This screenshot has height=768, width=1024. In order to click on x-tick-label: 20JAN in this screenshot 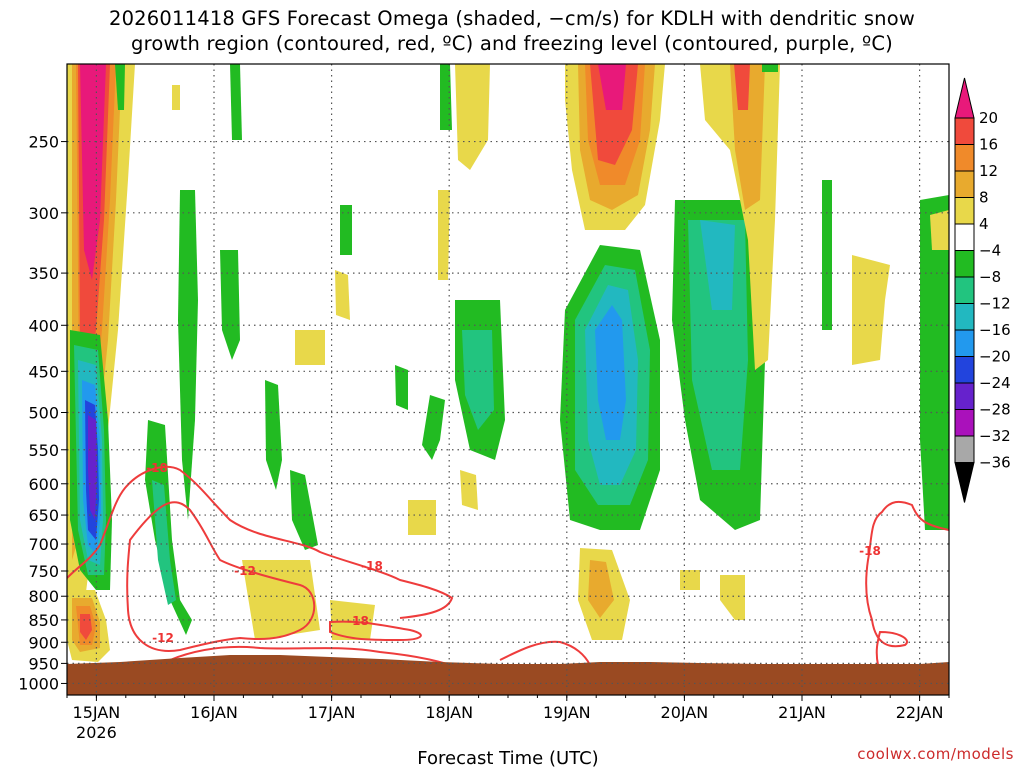, I will do `click(685, 712)`.